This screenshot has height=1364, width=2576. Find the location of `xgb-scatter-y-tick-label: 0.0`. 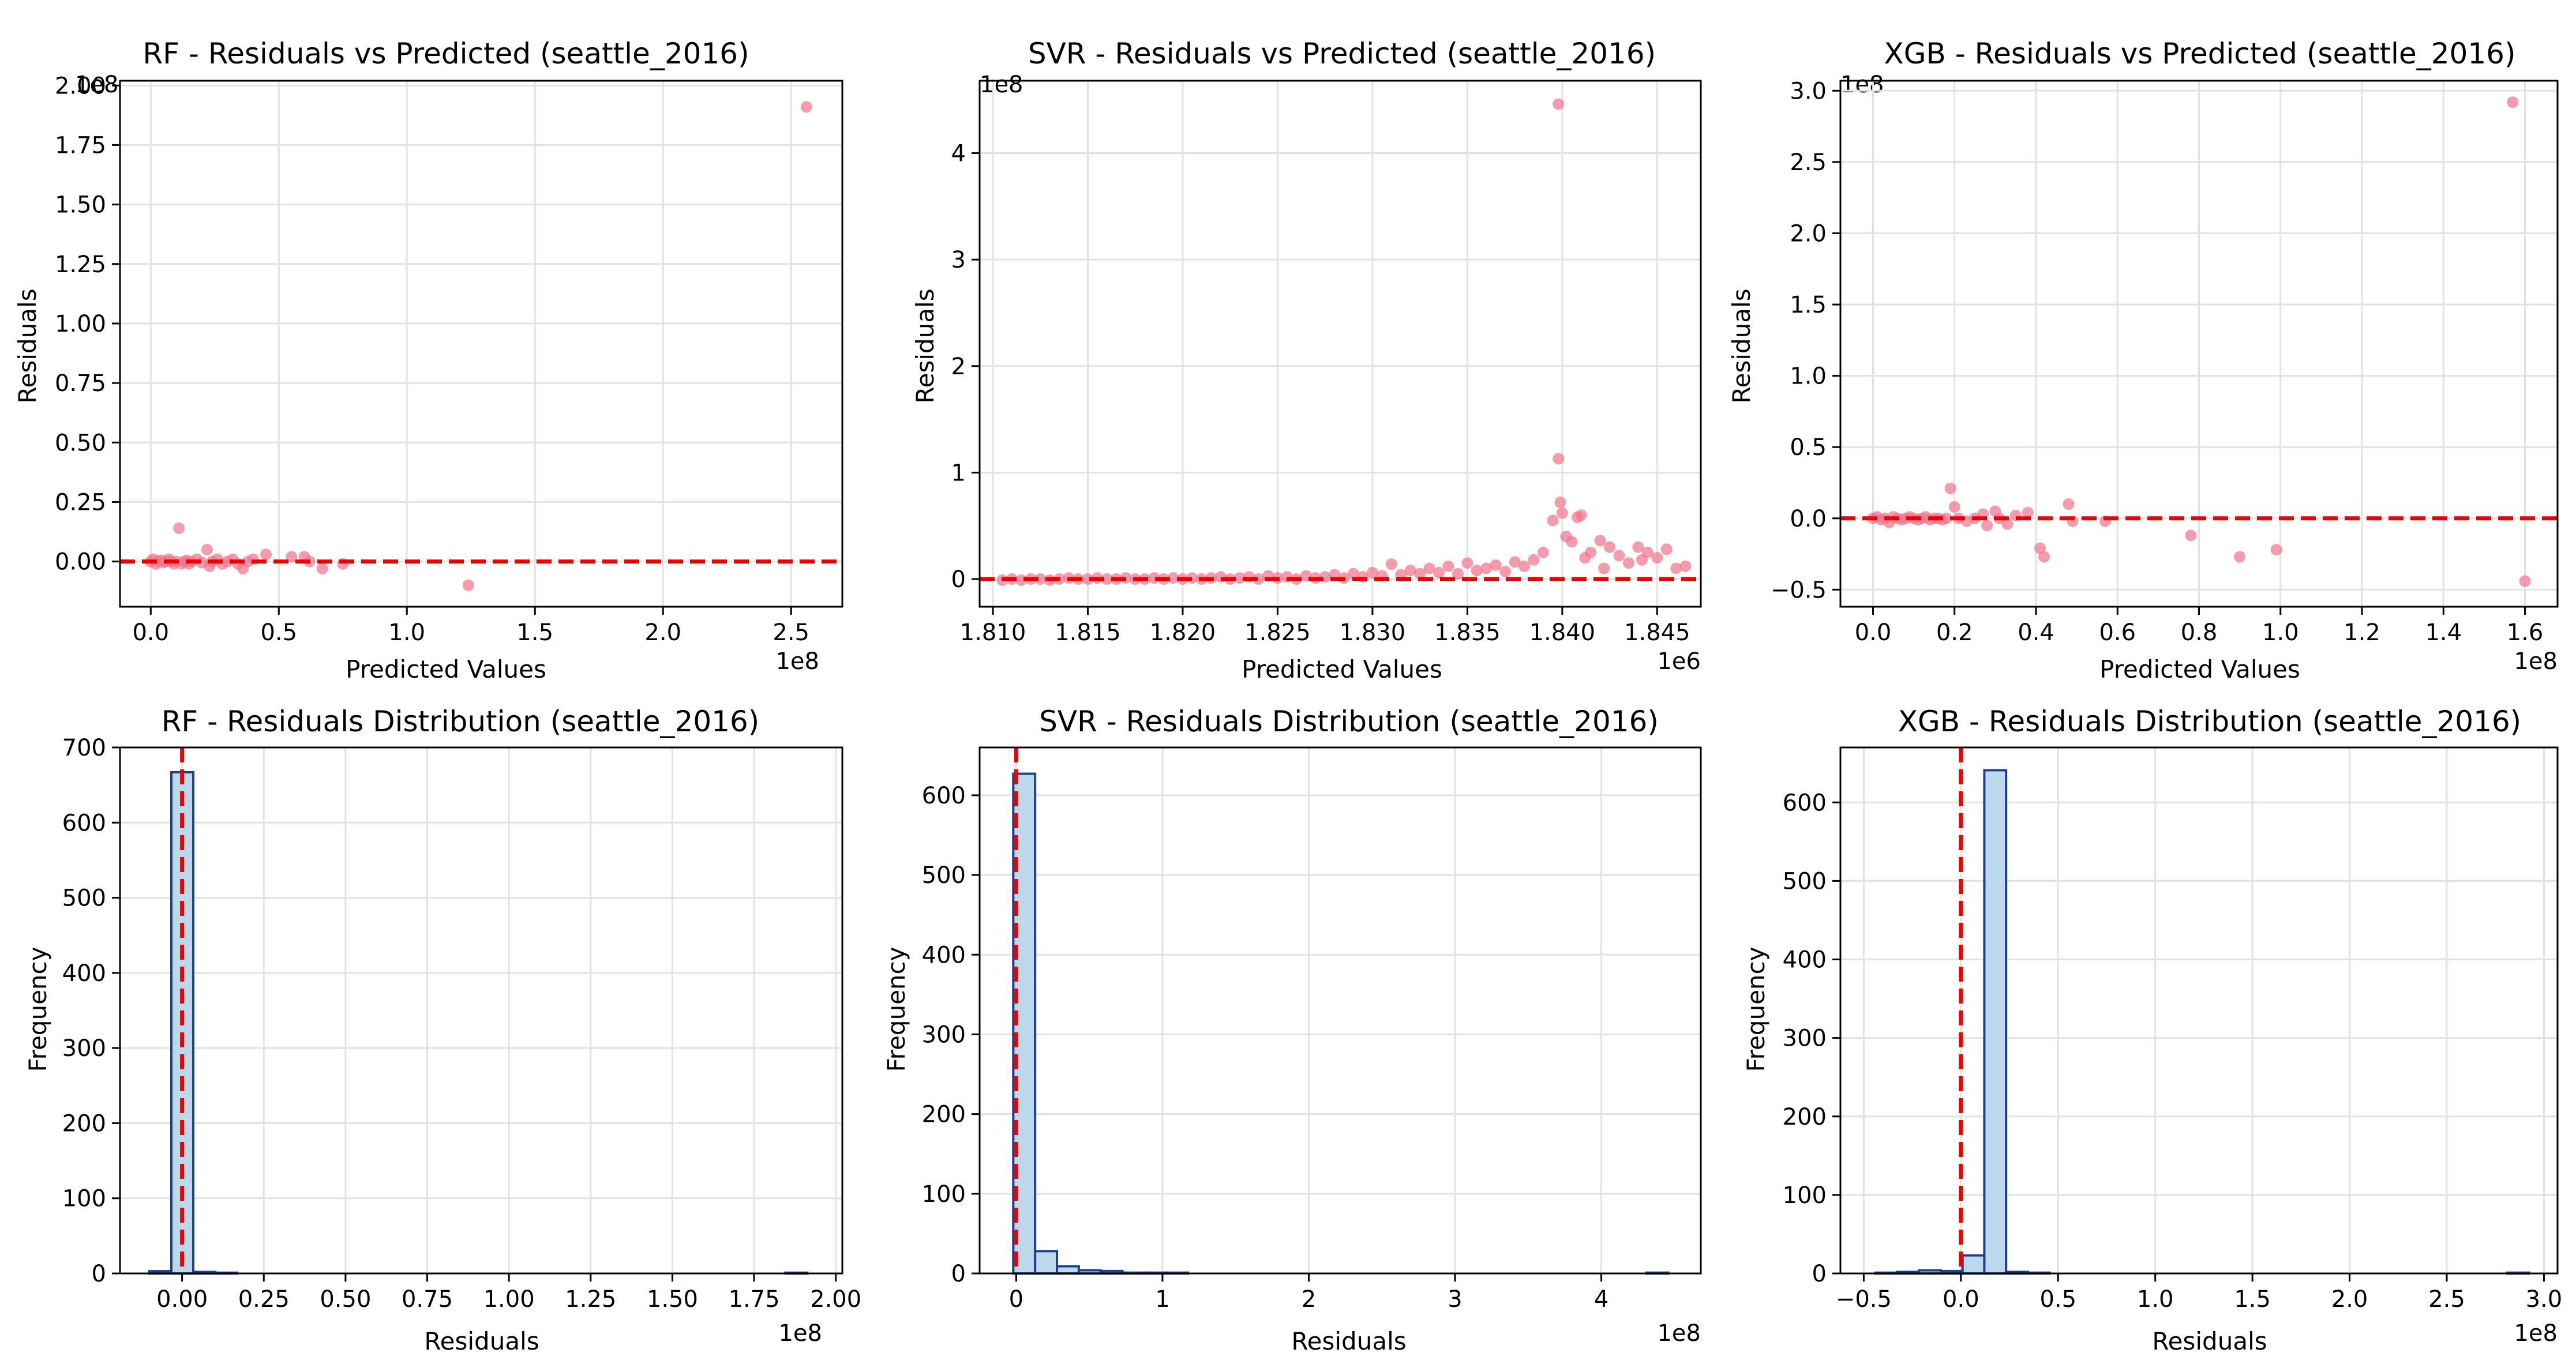

xgb-scatter-y-tick-label: 0.0 is located at coordinates (1808, 519).